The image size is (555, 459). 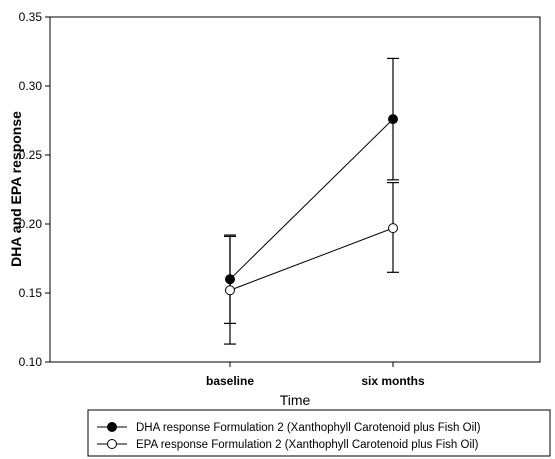 I want to click on x-axis-title: Time, so click(x=295, y=400).